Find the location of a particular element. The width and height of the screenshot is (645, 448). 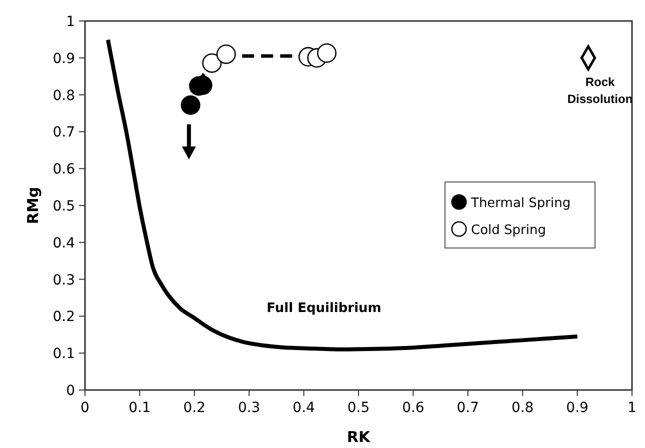

y-axis-title: RMg is located at coordinates (33, 205).